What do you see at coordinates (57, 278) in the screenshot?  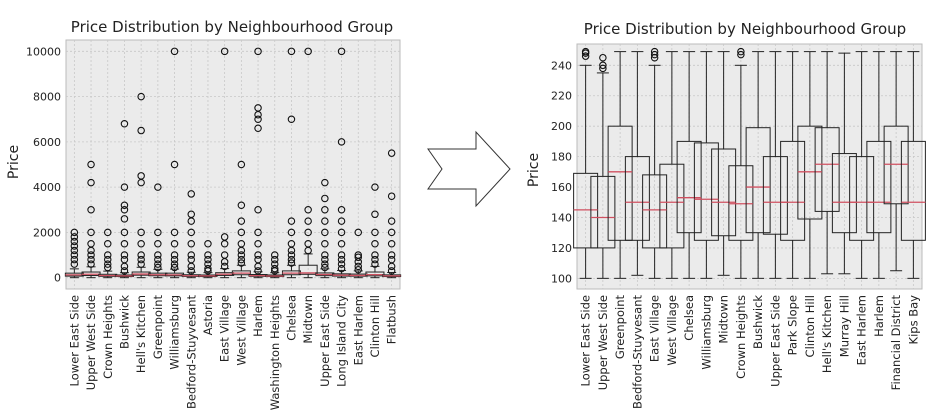 I see `y-tick-label: 0` at bounding box center [57, 278].